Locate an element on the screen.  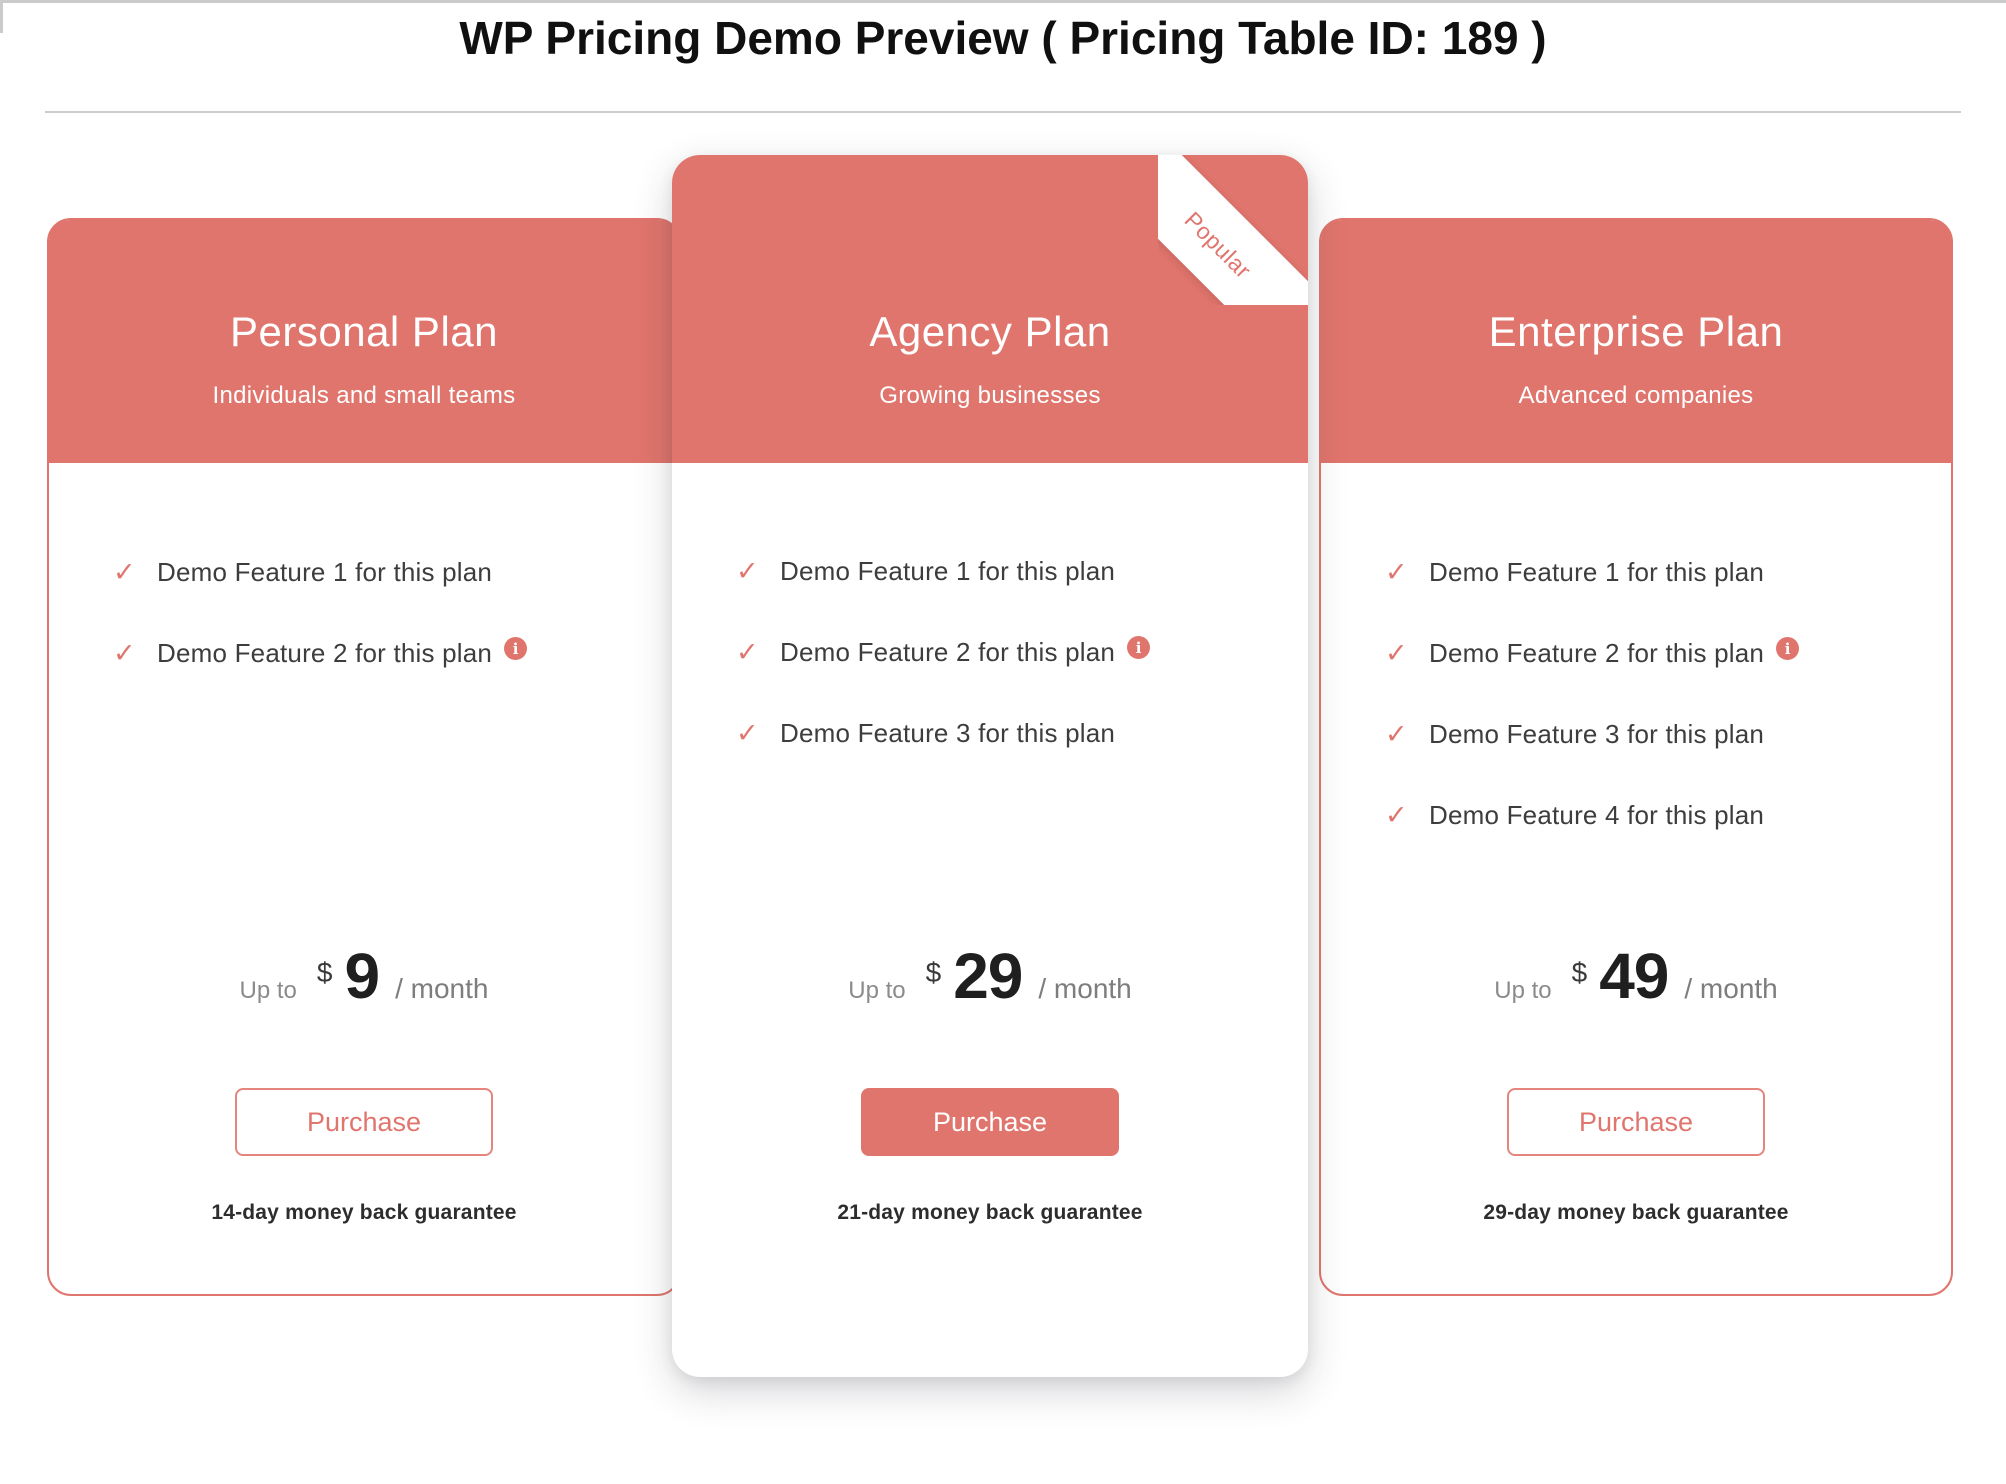
window-left-edge is located at coordinates (1, 18).